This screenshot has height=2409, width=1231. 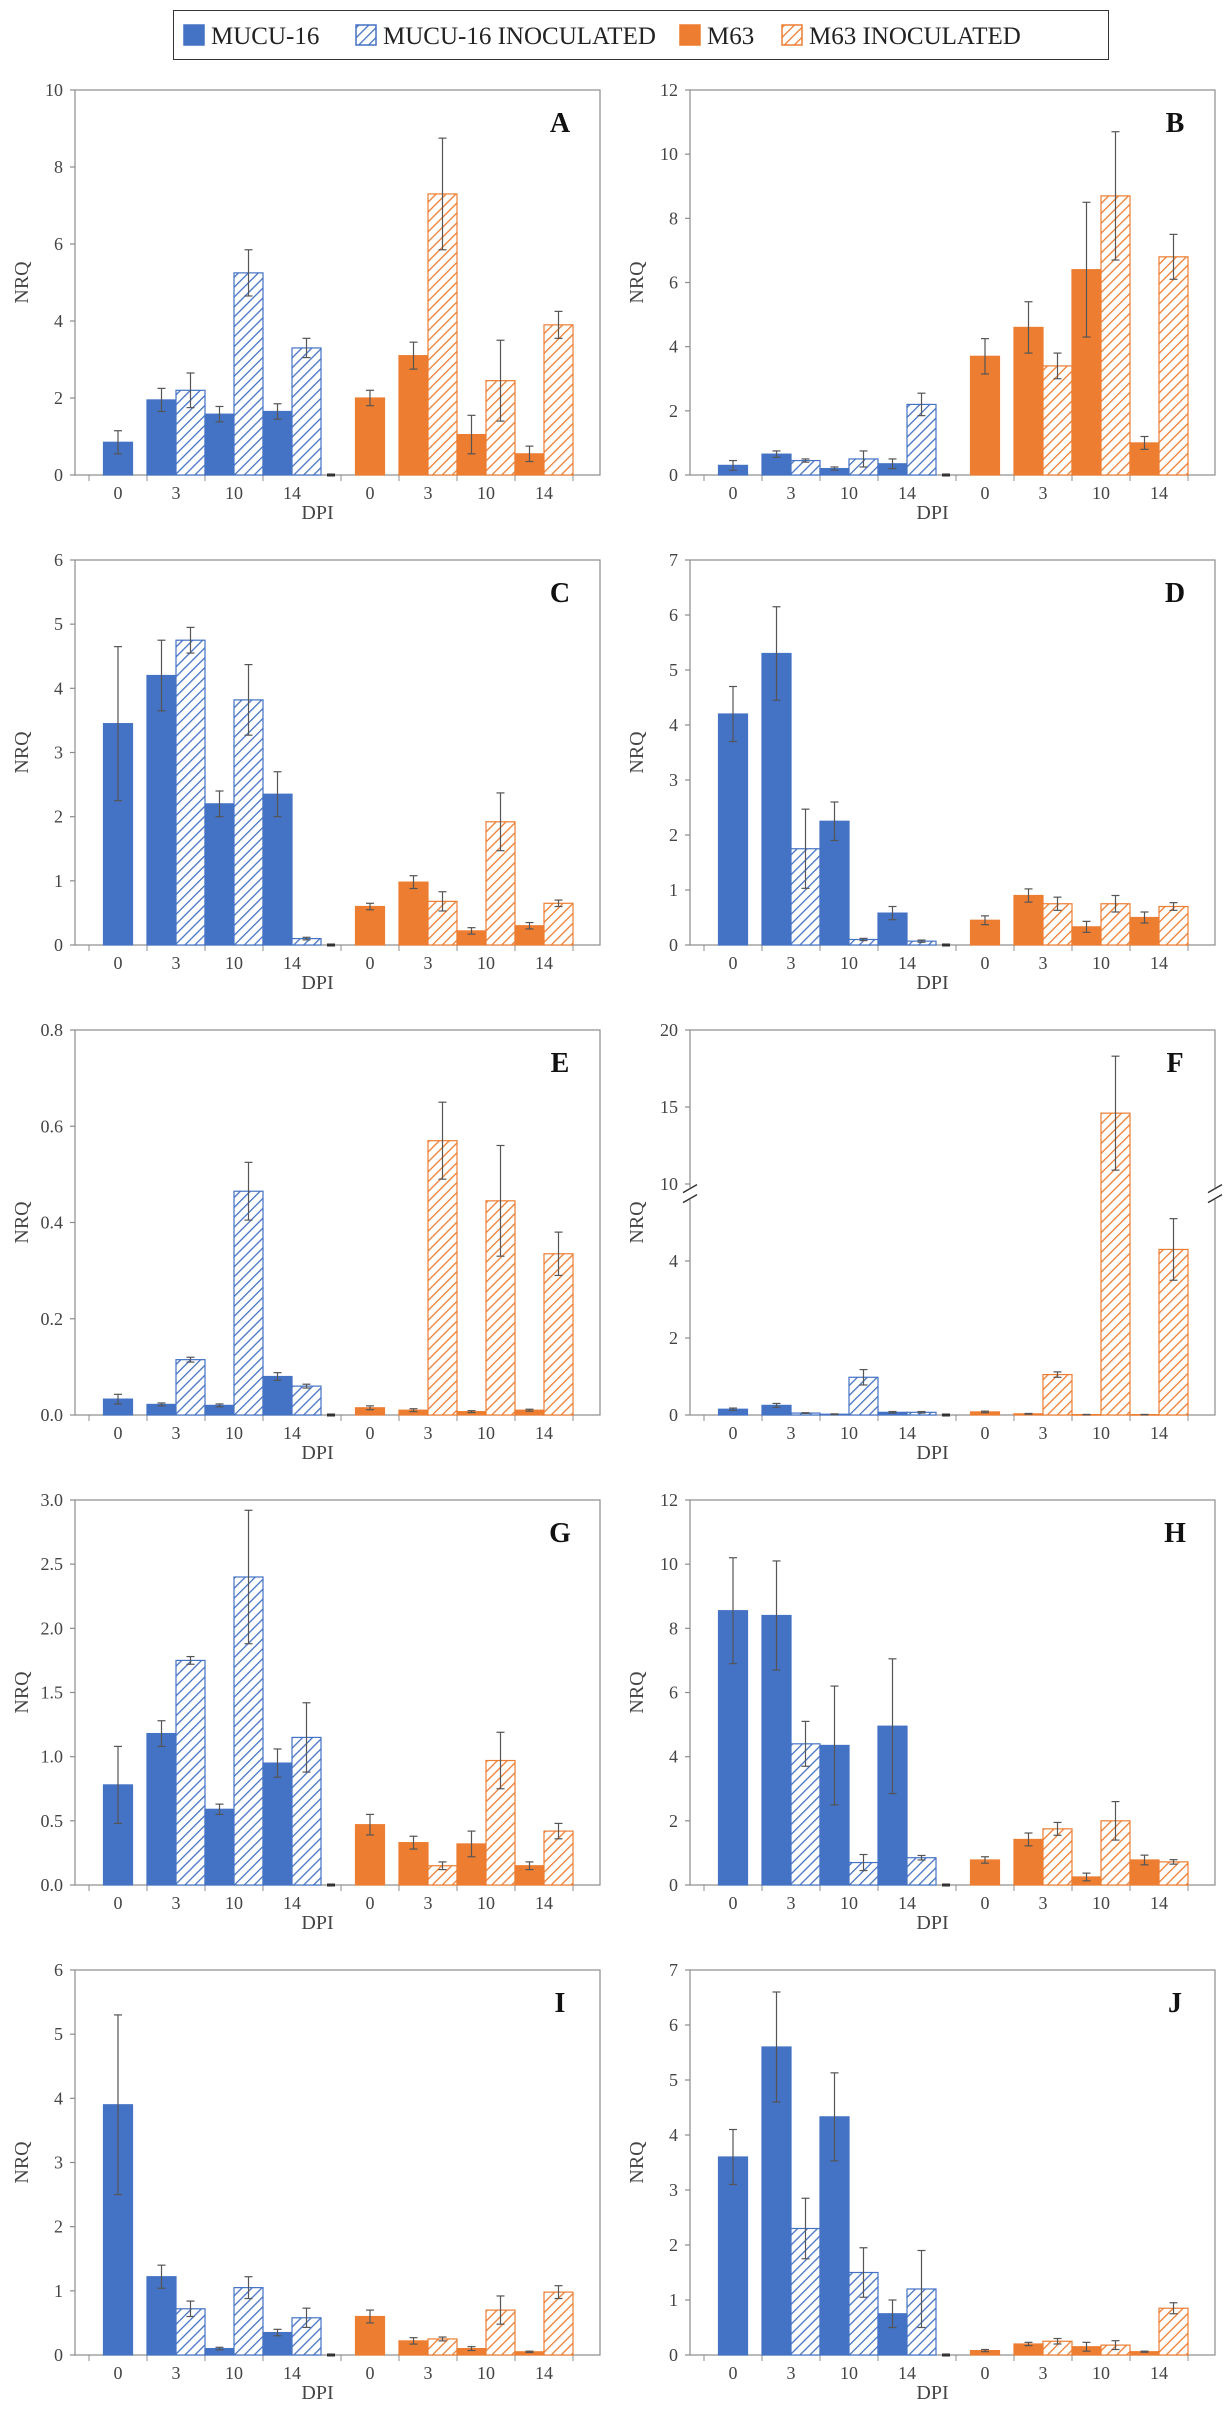 I want to click on legend-label-mucu-16-inoculated: MUCU-16 INOCULATED, so click(x=519, y=36).